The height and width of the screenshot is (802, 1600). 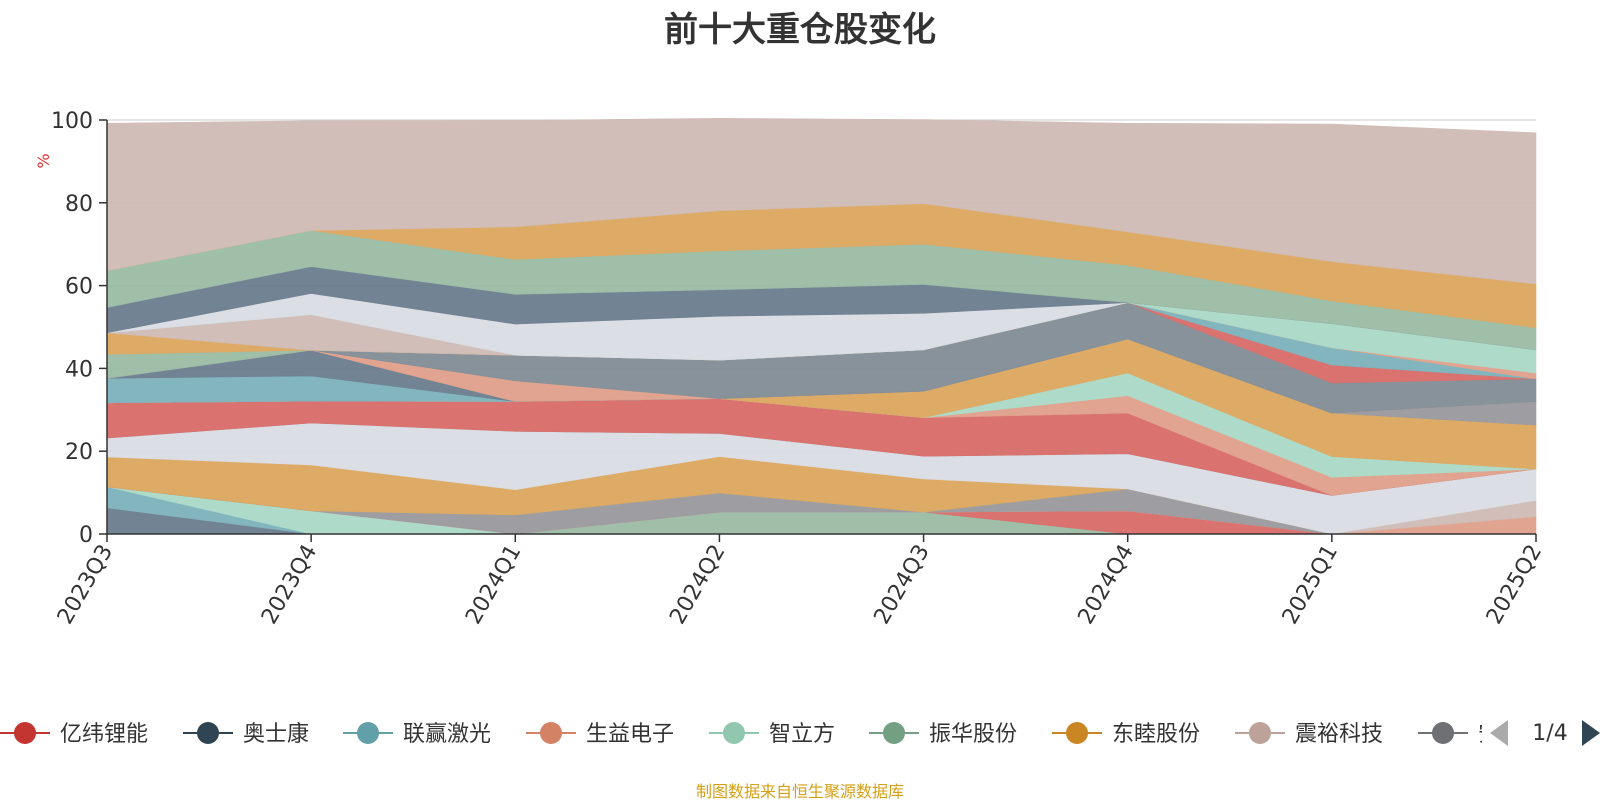 I want to click on legend-item: 奥士康, so click(x=246, y=734).